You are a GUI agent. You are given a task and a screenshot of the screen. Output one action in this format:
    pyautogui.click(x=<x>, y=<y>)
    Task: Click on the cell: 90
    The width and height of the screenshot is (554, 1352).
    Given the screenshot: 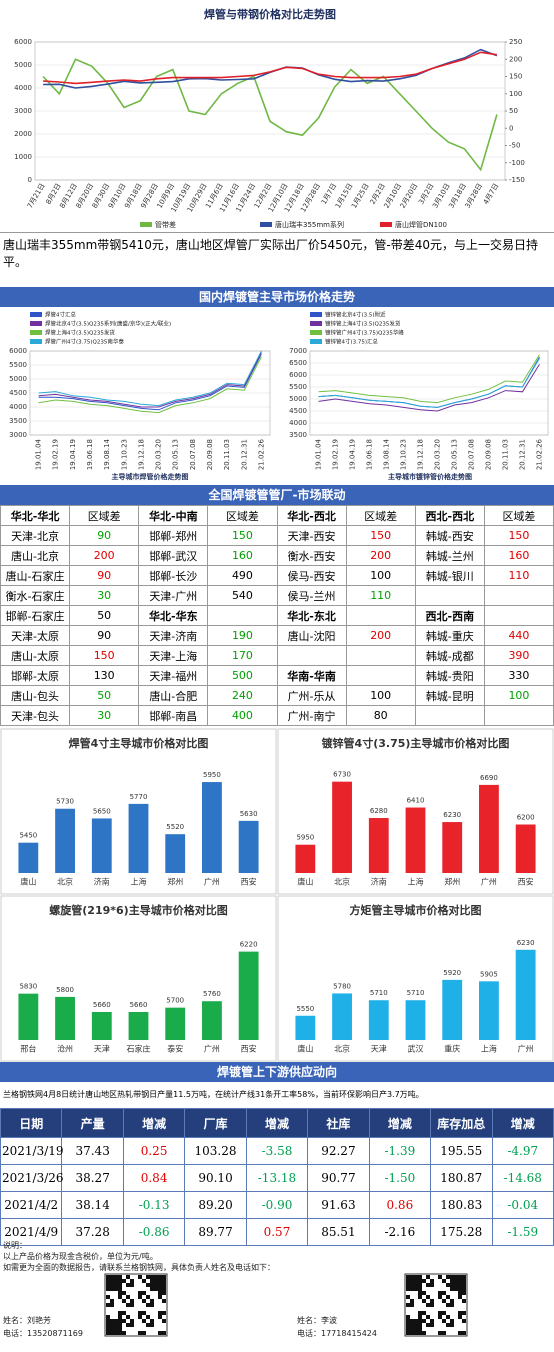 What is the action you would take?
    pyautogui.click(x=104, y=575)
    